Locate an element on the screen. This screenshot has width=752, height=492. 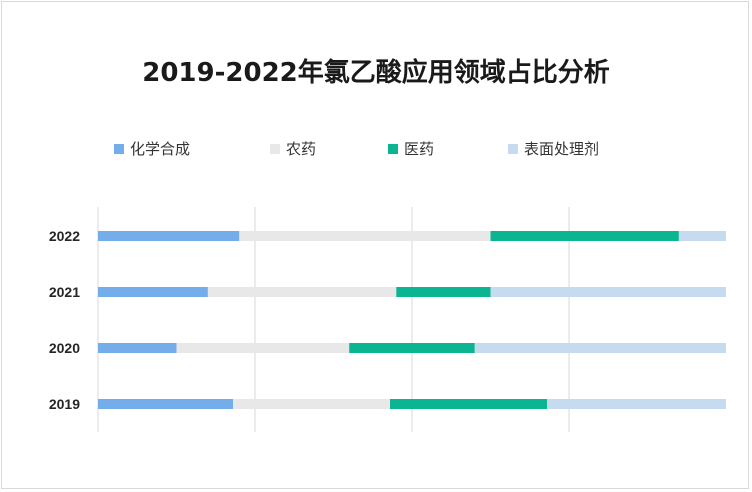
chart-title: 2019-2022年氯乙酸应用领域占比分析 is located at coordinates (376, 73).